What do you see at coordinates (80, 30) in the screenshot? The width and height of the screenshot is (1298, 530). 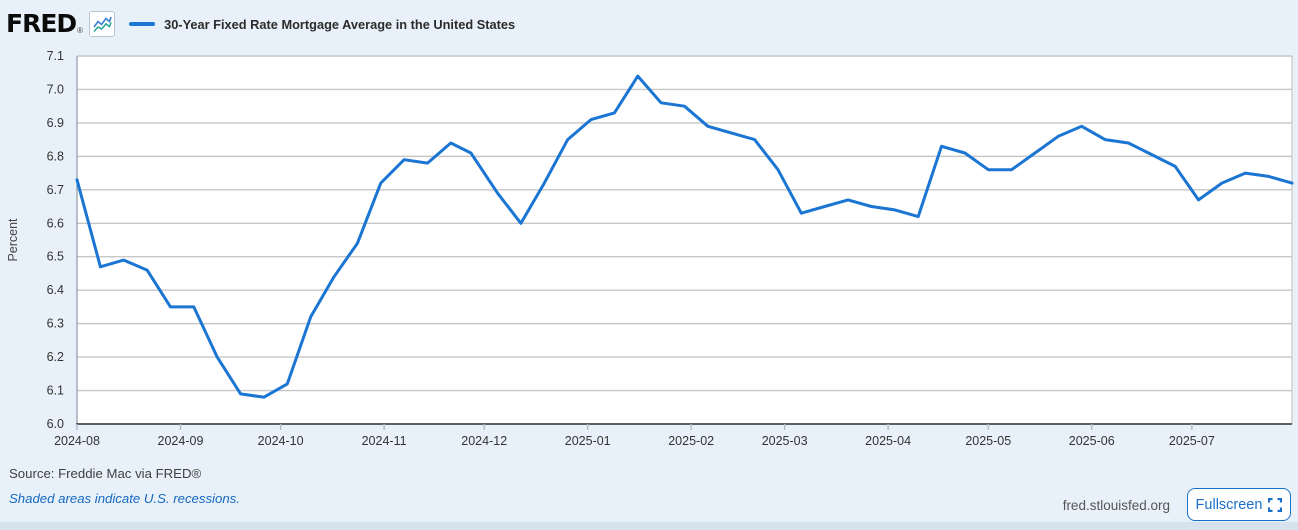 I see `registered-trademark: ®` at bounding box center [80, 30].